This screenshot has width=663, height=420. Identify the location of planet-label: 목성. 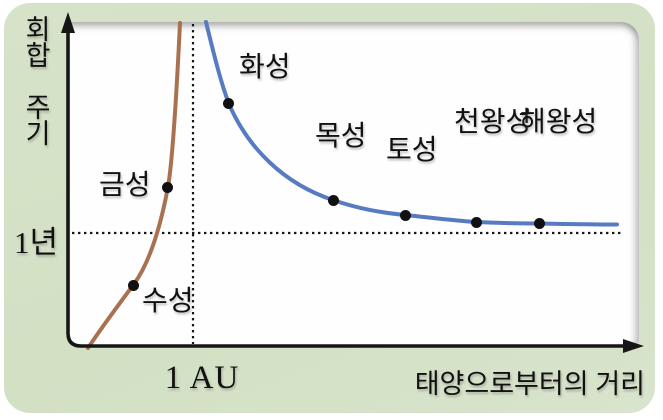
(341, 136).